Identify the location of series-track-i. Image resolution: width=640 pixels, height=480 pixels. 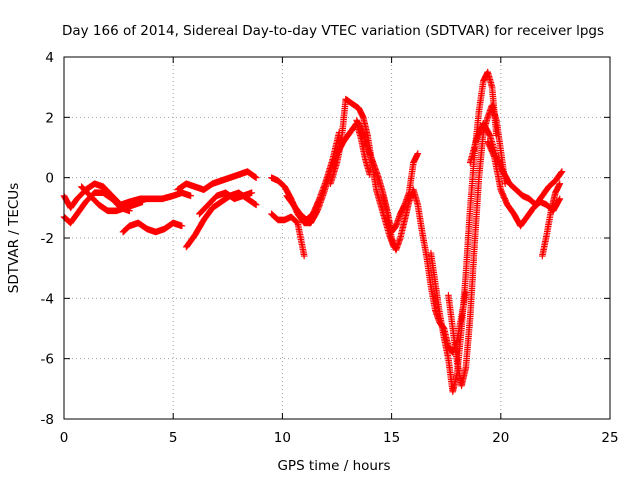
(288, 235).